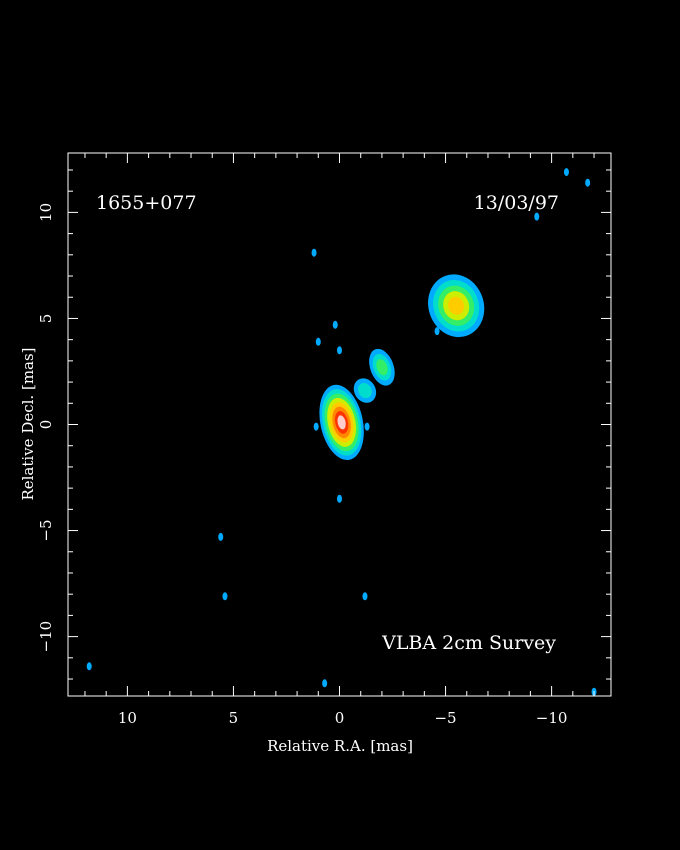 The image size is (680, 850). What do you see at coordinates (46, 425) in the screenshot?
I see `y-tick-label: 0` at bounding box center [46, 425].